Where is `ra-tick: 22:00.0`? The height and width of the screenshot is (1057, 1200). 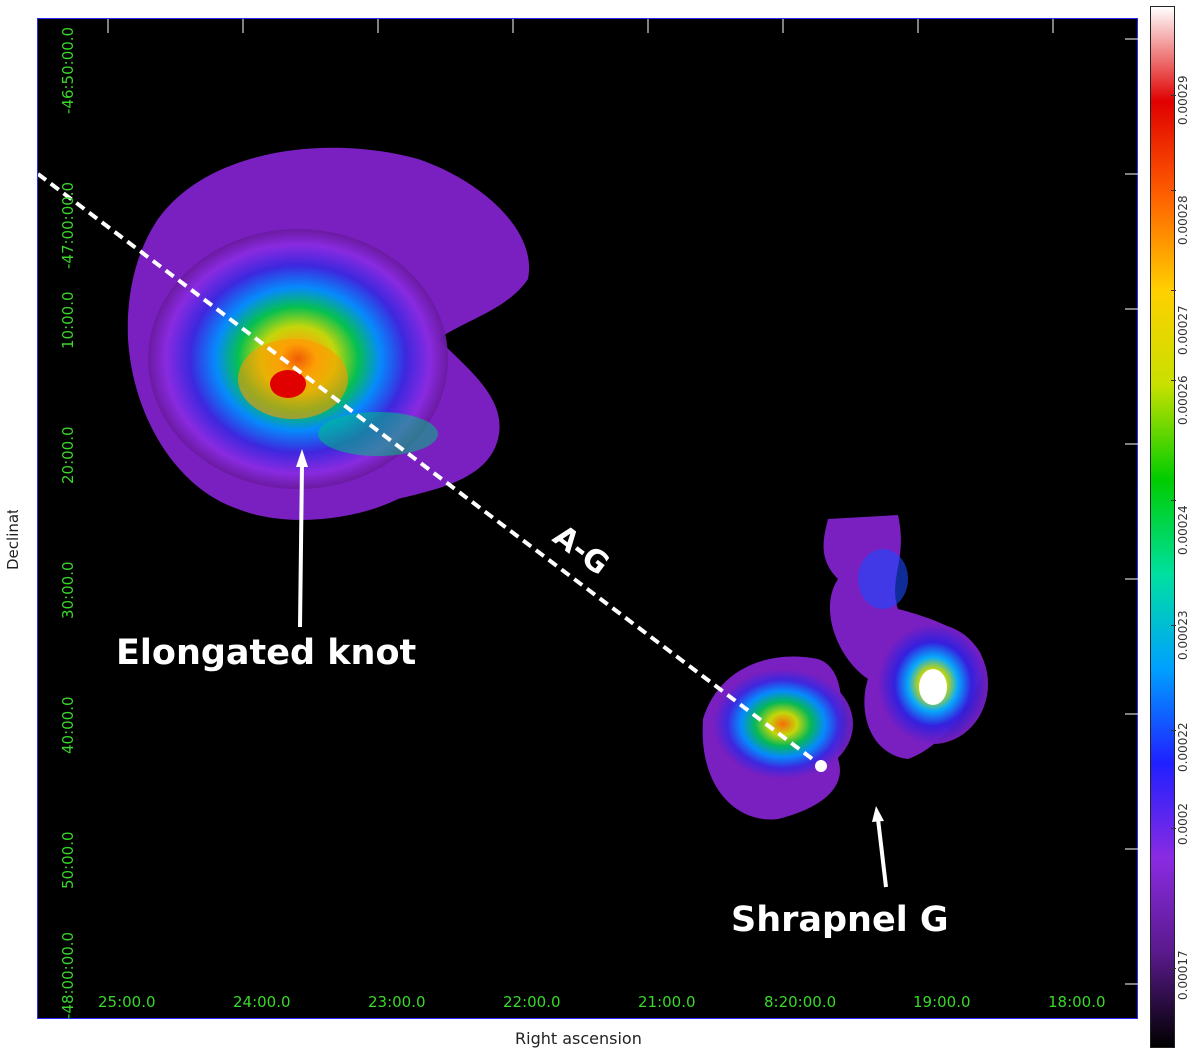 ra-tick: 22:00.0 is located at coordinates (532, 1002).